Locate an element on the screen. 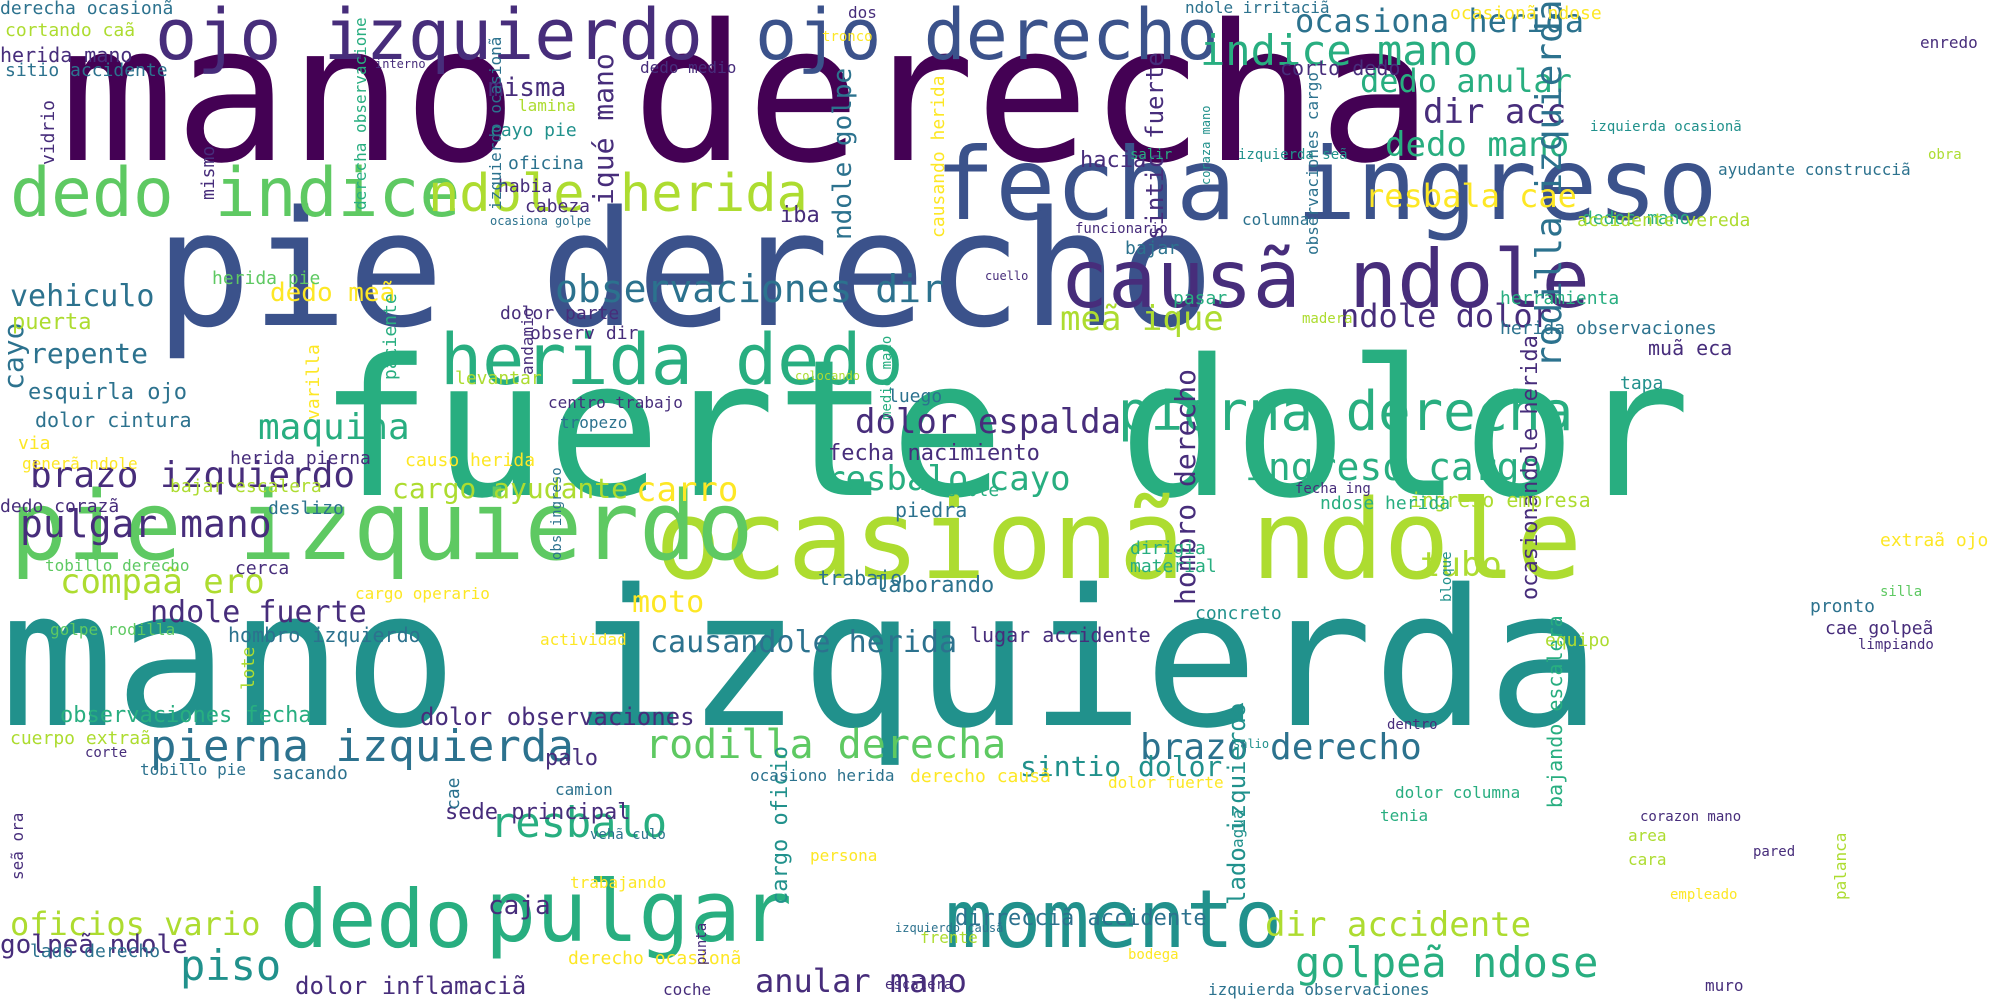  cloud-word: oficios vario is located at coordinates (135, 924).